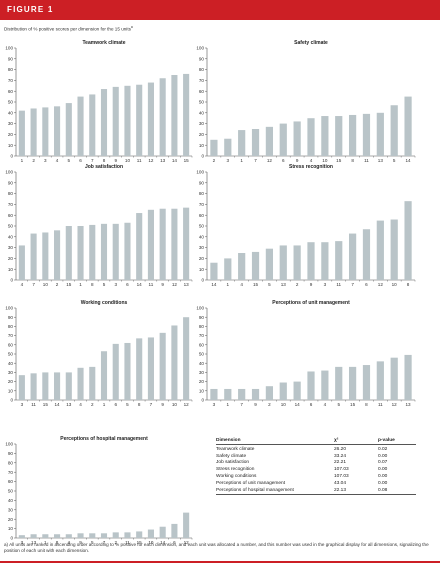 The image size is (440, 568). I want to click on bottom-rule, so click(220, 562).